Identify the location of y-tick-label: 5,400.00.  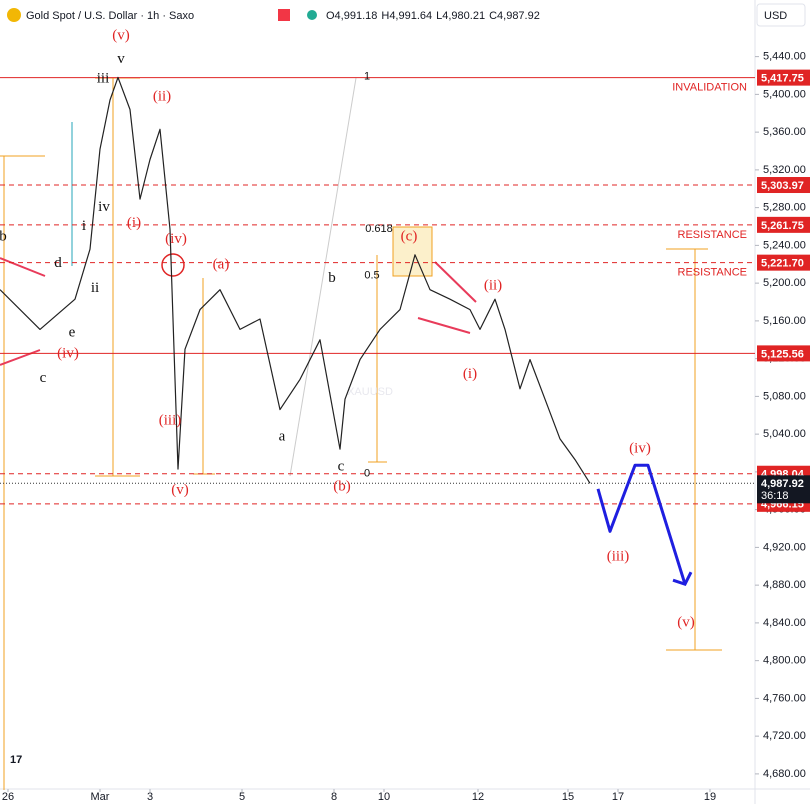
(784, 94).